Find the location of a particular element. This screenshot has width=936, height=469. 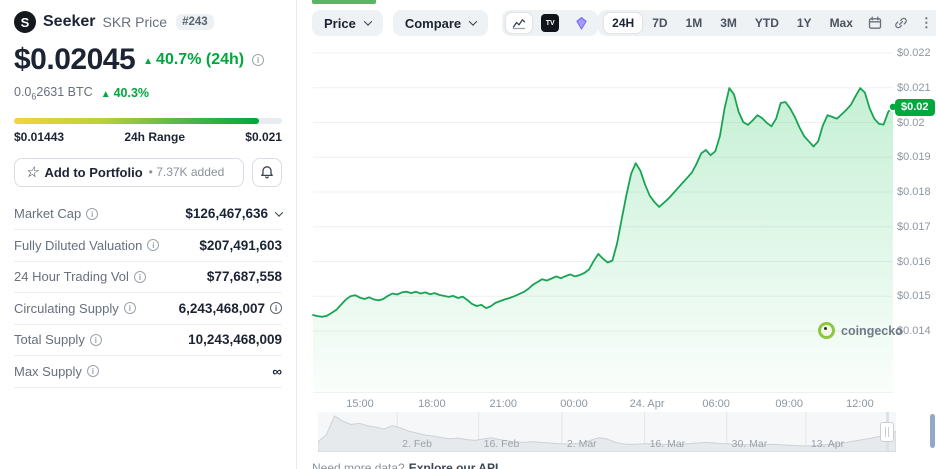

x-axis-tick: 06:00 is located at coordinates (716, 404).